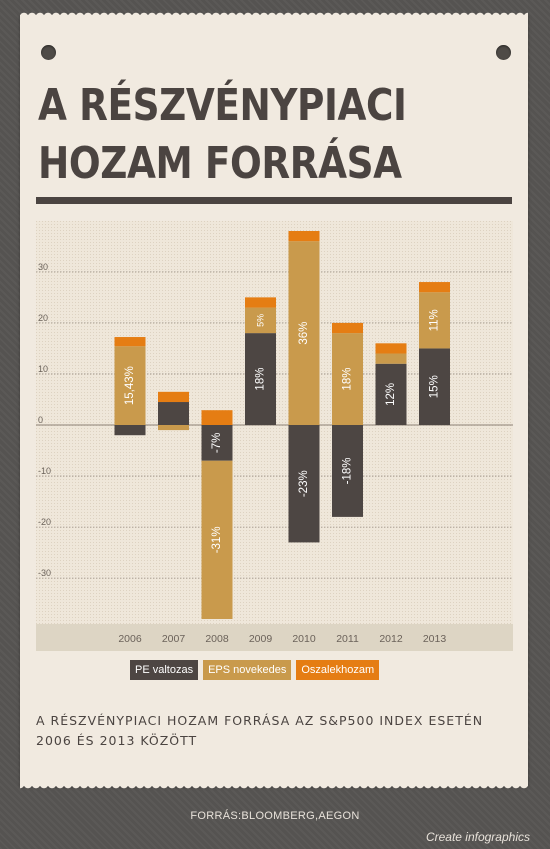  Describe the element at coordinates (130, 430) in the screenshot. I see `bar-pe-valtozas-2006` at that location.